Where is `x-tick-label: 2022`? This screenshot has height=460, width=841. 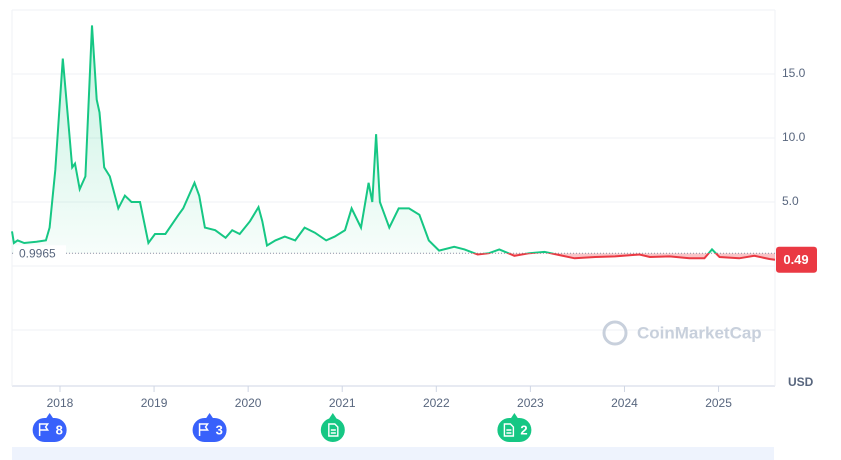
x-tick-label: 2022 is located at coordinates (436, 403).